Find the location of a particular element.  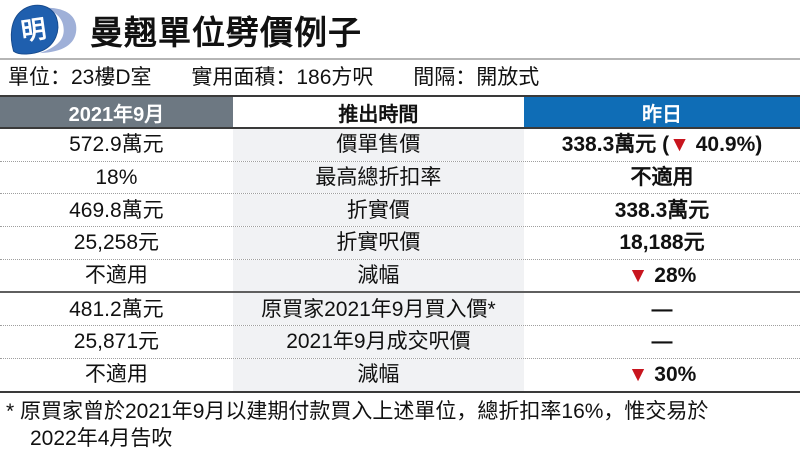

logo-bubble is located at coordinates (34, 29).